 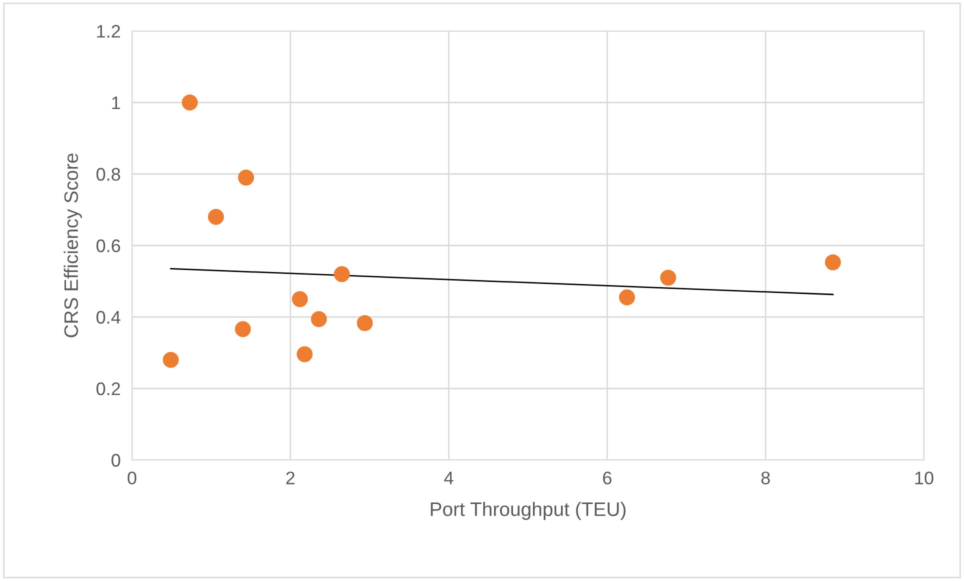 I want to click on x-axis-title: Port Throughput (TEU), so click(x=528, y=511).